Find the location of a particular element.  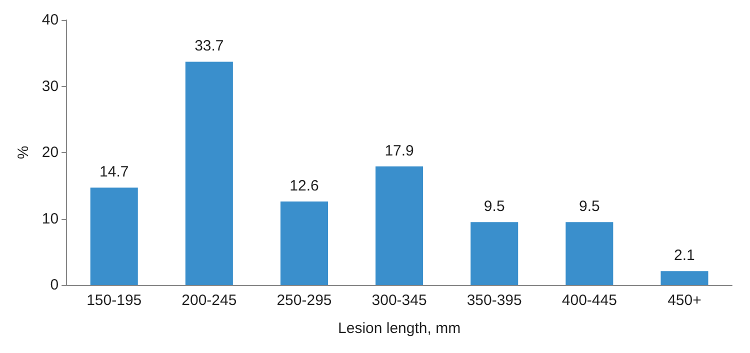

x-tick-label: 350-395 is located at coordinates (494, 300).